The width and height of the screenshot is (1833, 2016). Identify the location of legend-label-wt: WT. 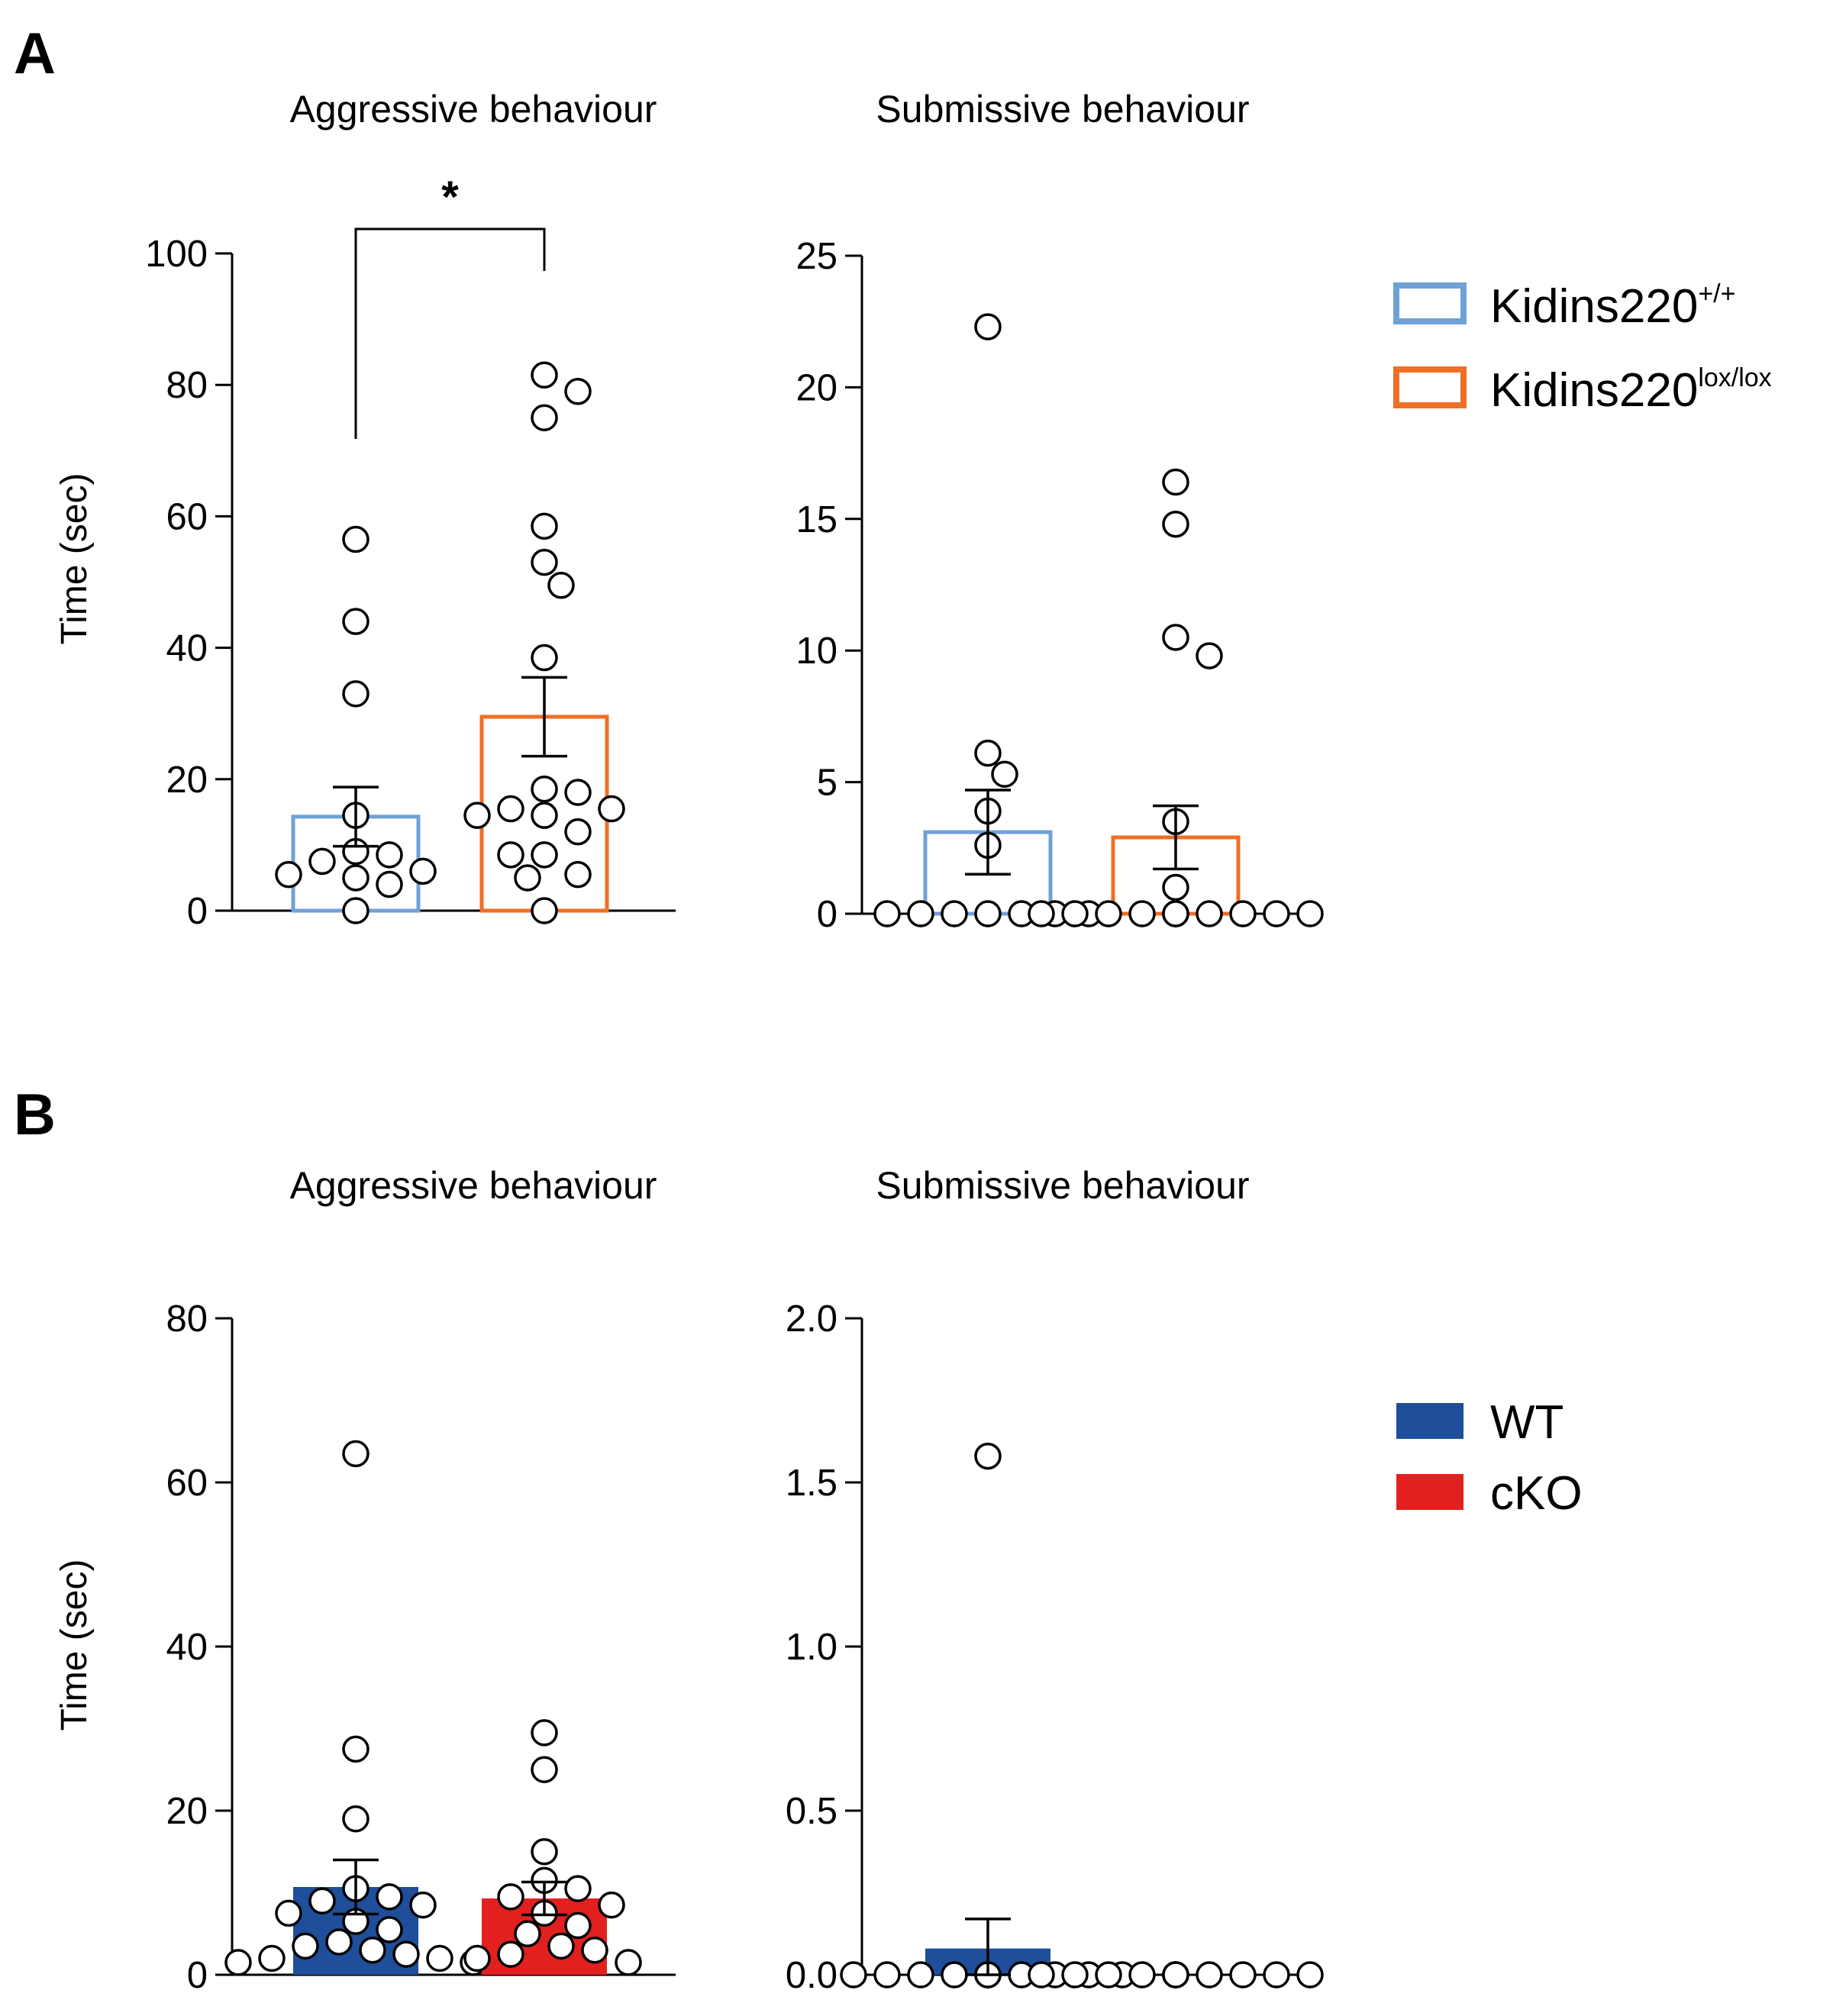
(1527, 1422).